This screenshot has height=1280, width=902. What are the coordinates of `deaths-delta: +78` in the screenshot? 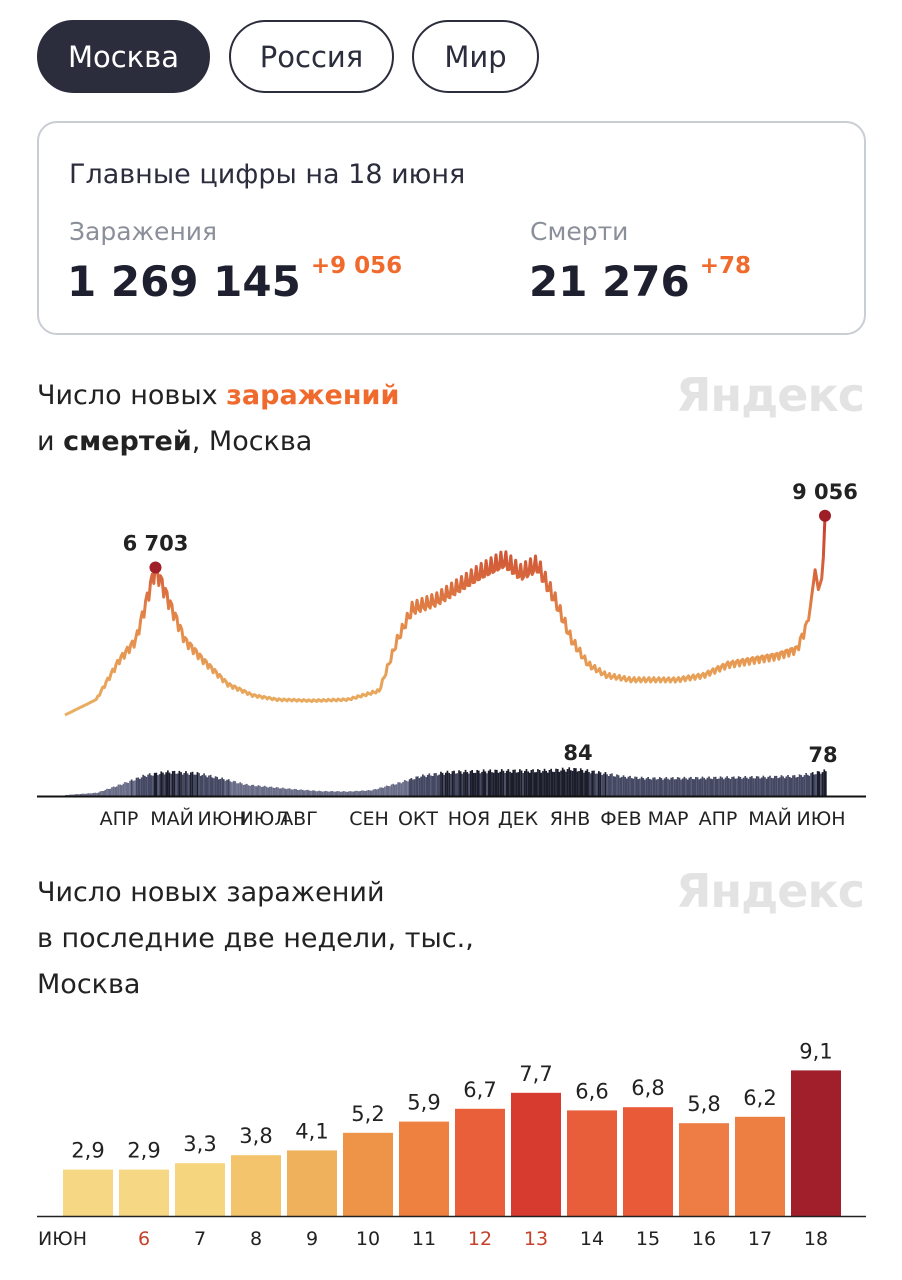 It's located at (725, 266).